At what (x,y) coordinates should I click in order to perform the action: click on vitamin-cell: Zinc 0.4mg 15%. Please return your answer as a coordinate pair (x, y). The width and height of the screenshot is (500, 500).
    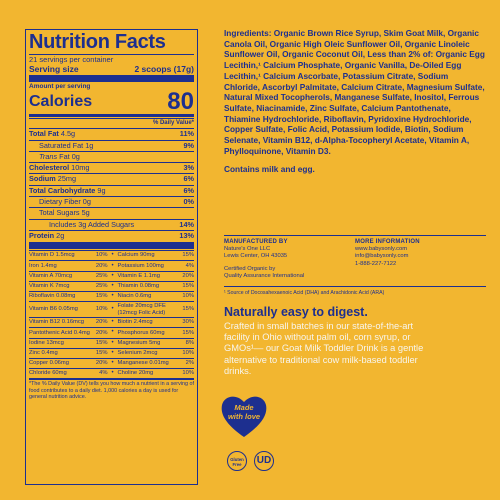
    Looking at the image, I should click on (70, 352).